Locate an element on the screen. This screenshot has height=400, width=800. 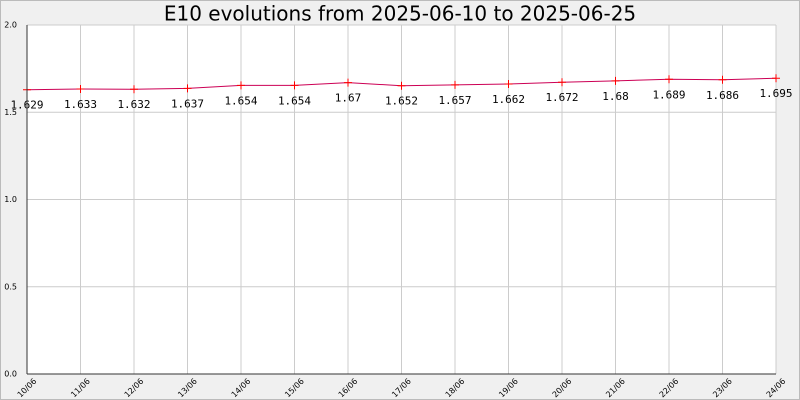
value-label: 1.632 is located at coordinates (133, 104).